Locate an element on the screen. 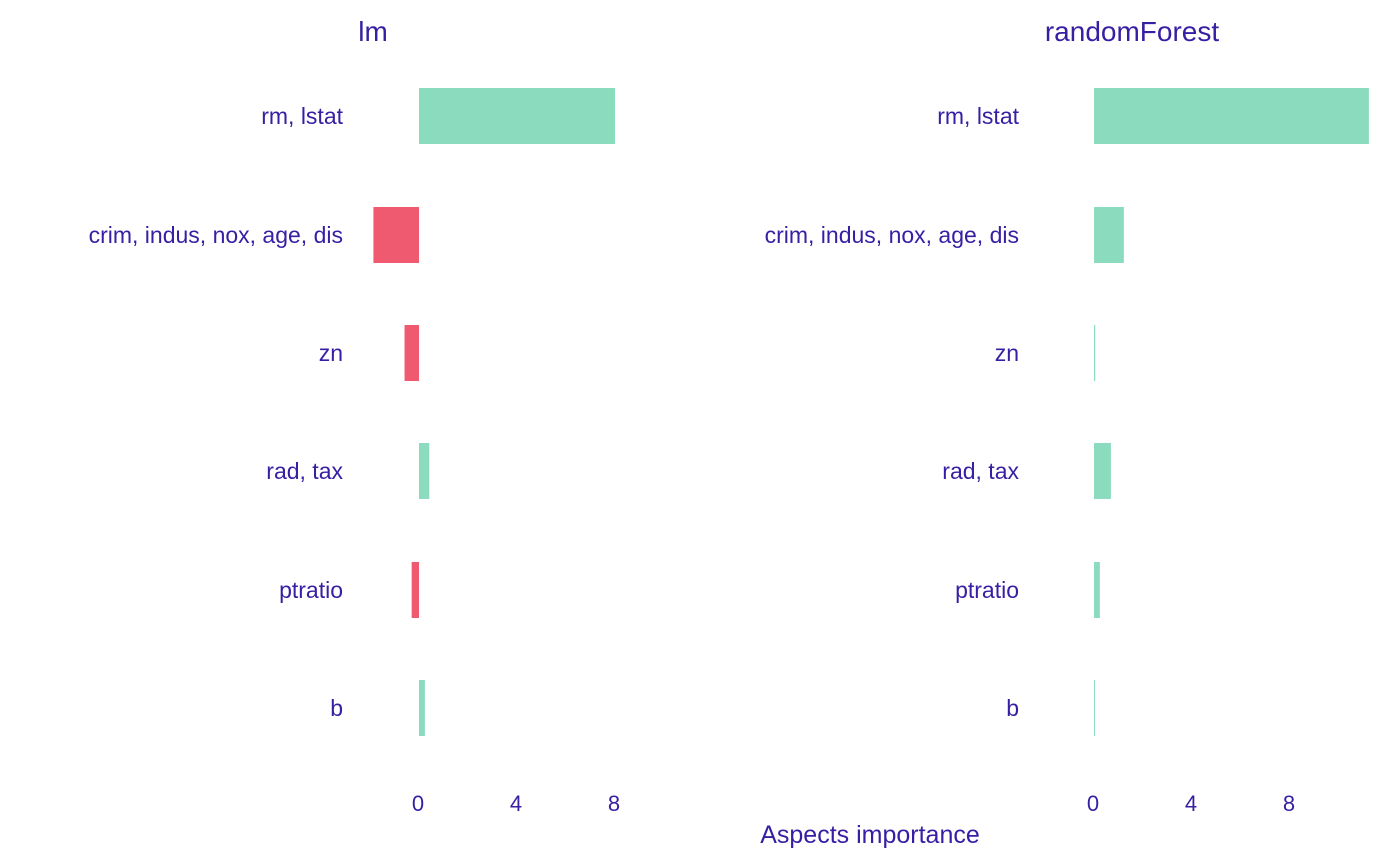 This screenshot has height=865, width=1400. panel-title: randomForest is located at coordinates (1132, 31).